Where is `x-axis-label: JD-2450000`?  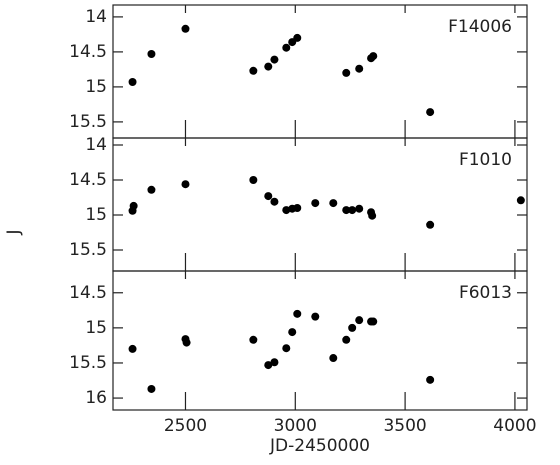
x-axis-label: JD-2450000 is located at coordinates (319, 446).